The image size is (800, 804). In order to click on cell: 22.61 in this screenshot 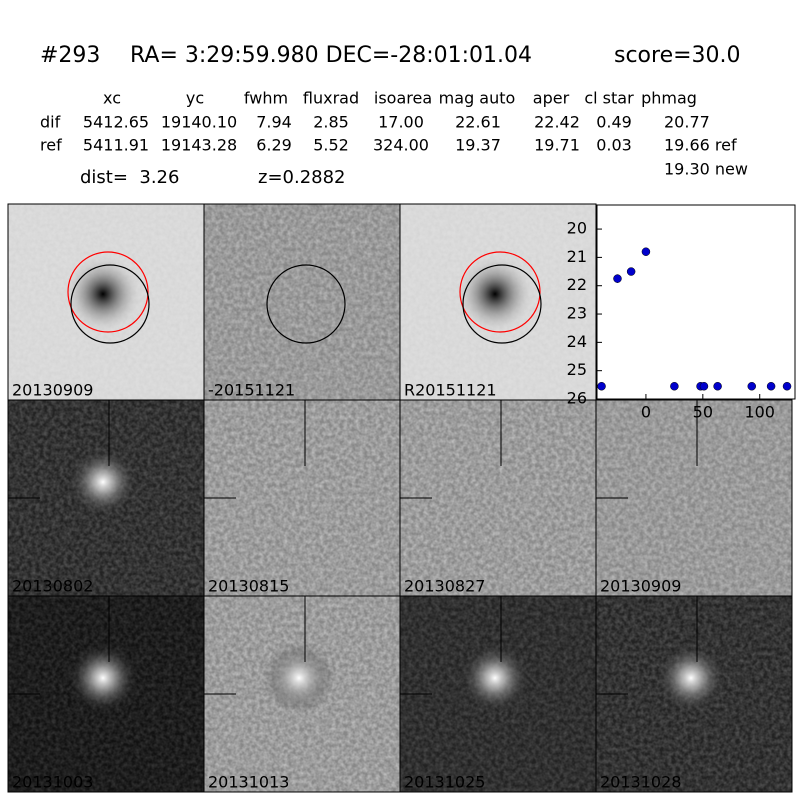, I will do `click(478, 122)`.